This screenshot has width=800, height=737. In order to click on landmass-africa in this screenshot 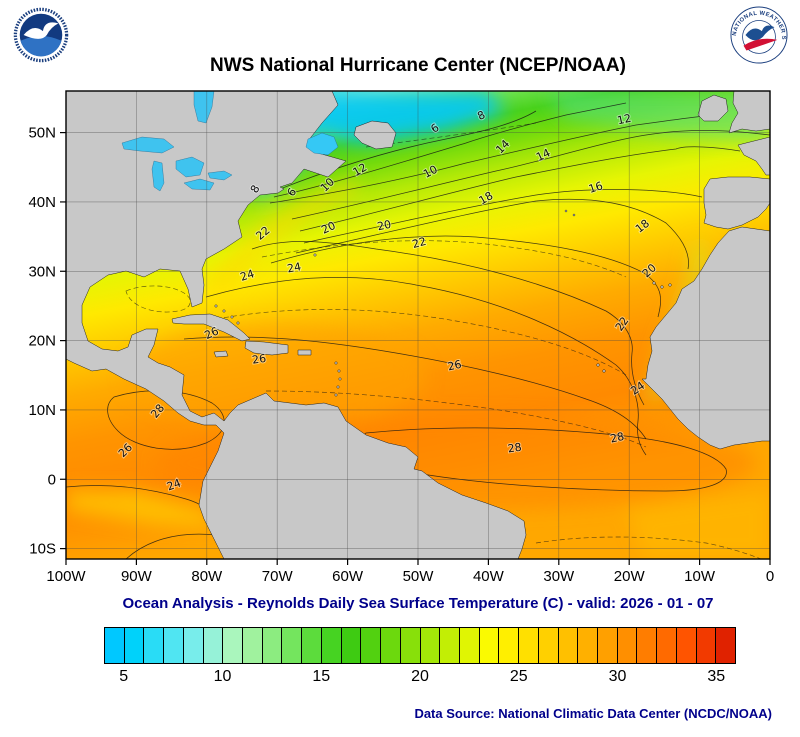, I will do `click(705, 338)`.